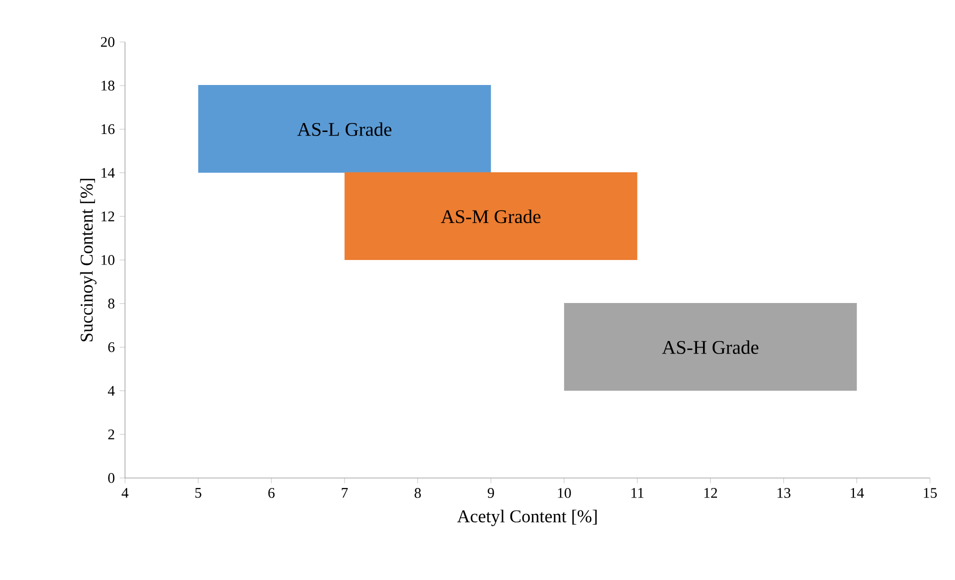  What do you see at coordinates (784, 493) in the screenshot?
I see `x-tick-label: 13` at bounding box center [784, 493].